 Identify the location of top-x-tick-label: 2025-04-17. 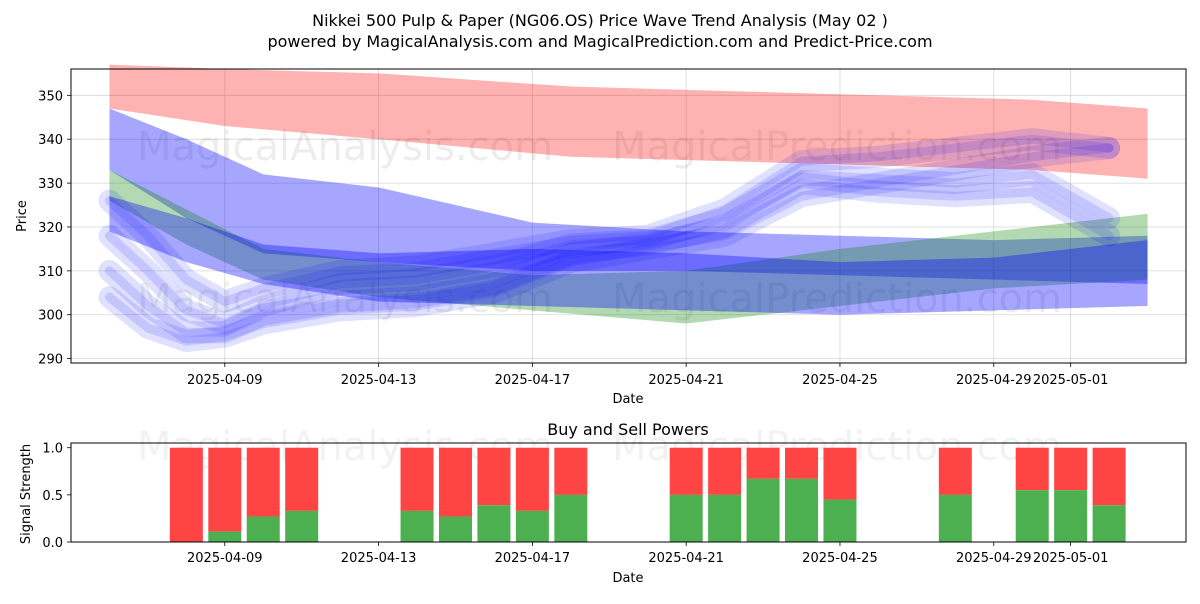
(533, 380).